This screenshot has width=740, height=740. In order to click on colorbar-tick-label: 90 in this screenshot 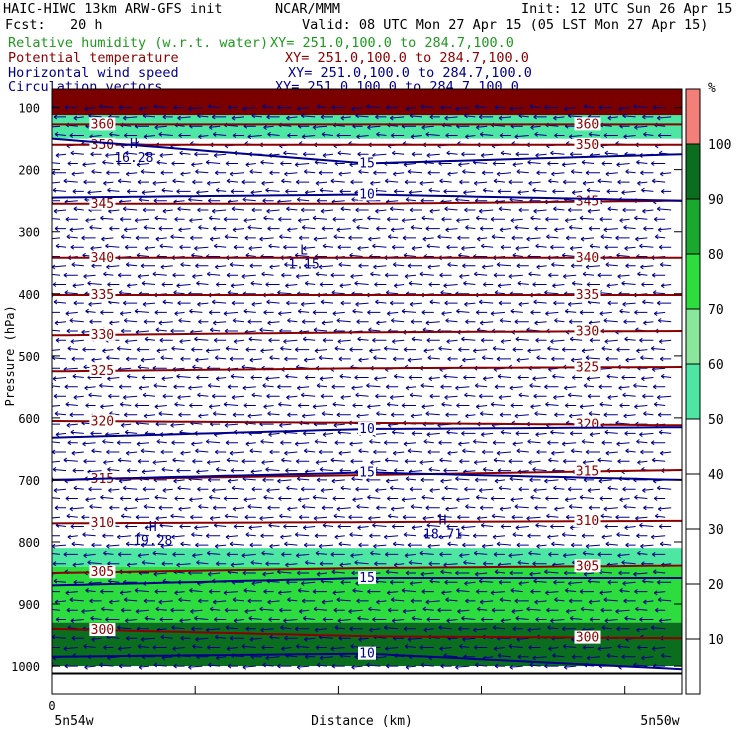, I will do `click(716, 200)`.